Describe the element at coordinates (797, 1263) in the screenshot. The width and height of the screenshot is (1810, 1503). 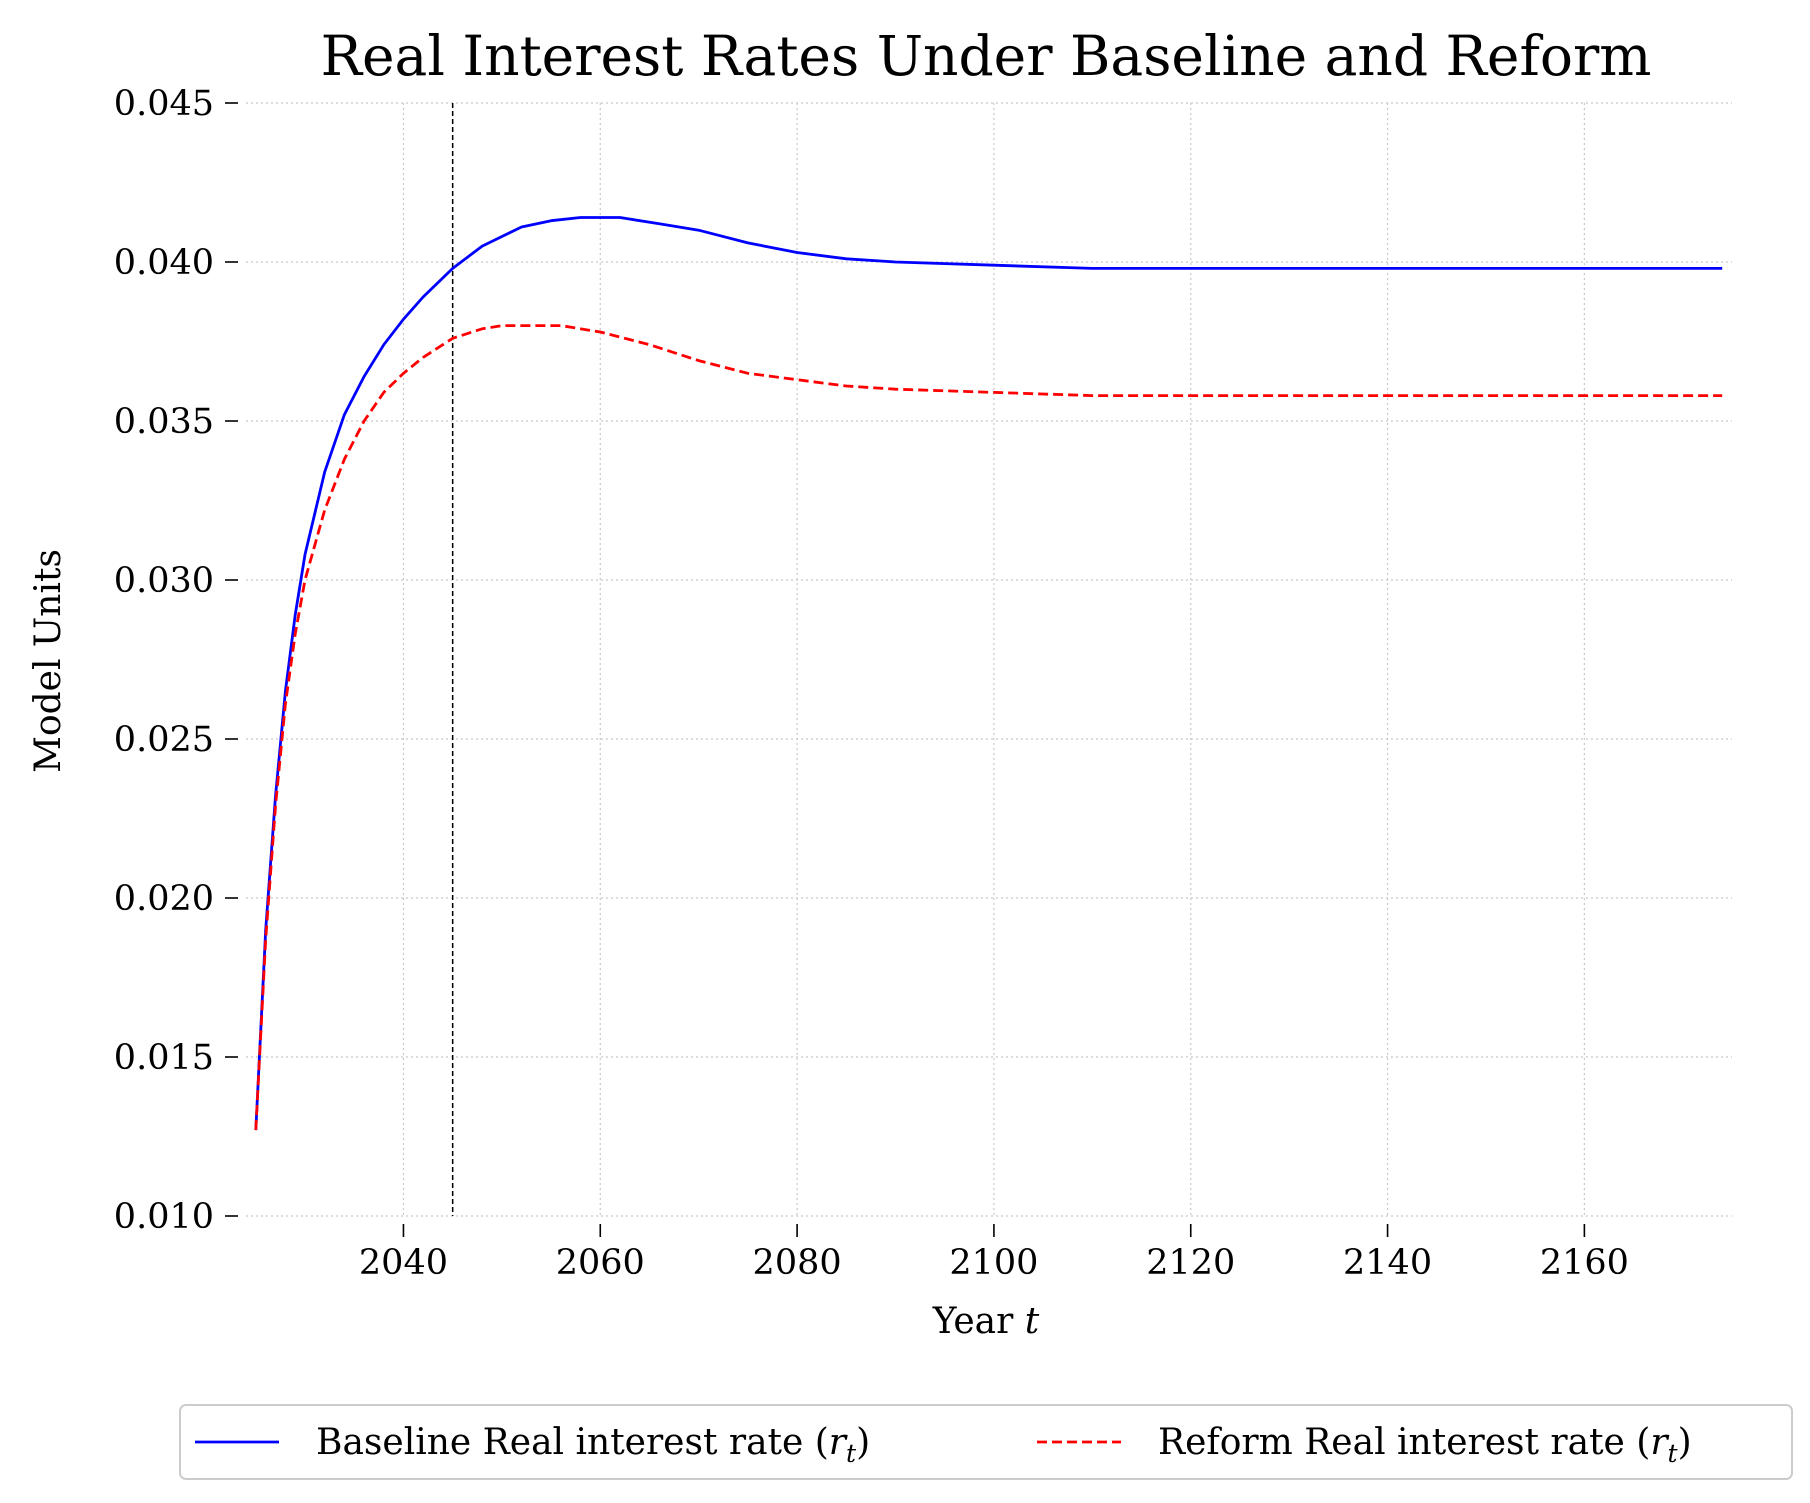
I see `x-tick-label-2: 2080` at that location.